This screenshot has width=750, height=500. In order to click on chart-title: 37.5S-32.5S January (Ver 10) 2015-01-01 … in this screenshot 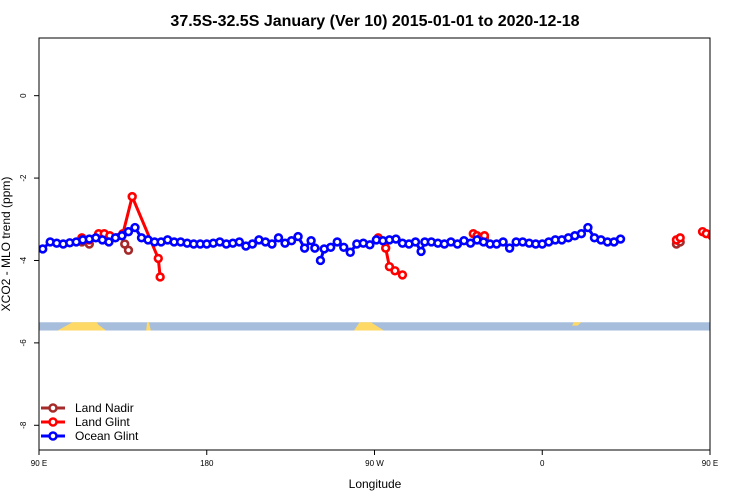, I will do `click(374, 21)`.